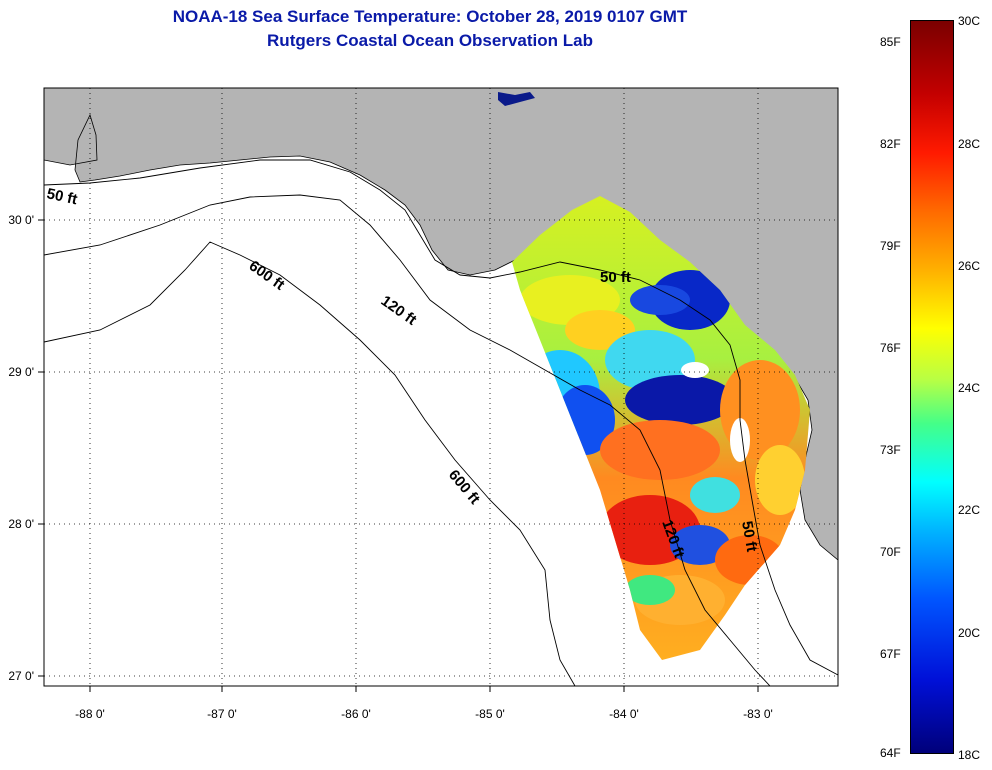 This screenshot has width=992, height=770. Describe the element at coordinates (21, 372) in the screenshot. I see `lat-tick-label: 29 0'` at that location.